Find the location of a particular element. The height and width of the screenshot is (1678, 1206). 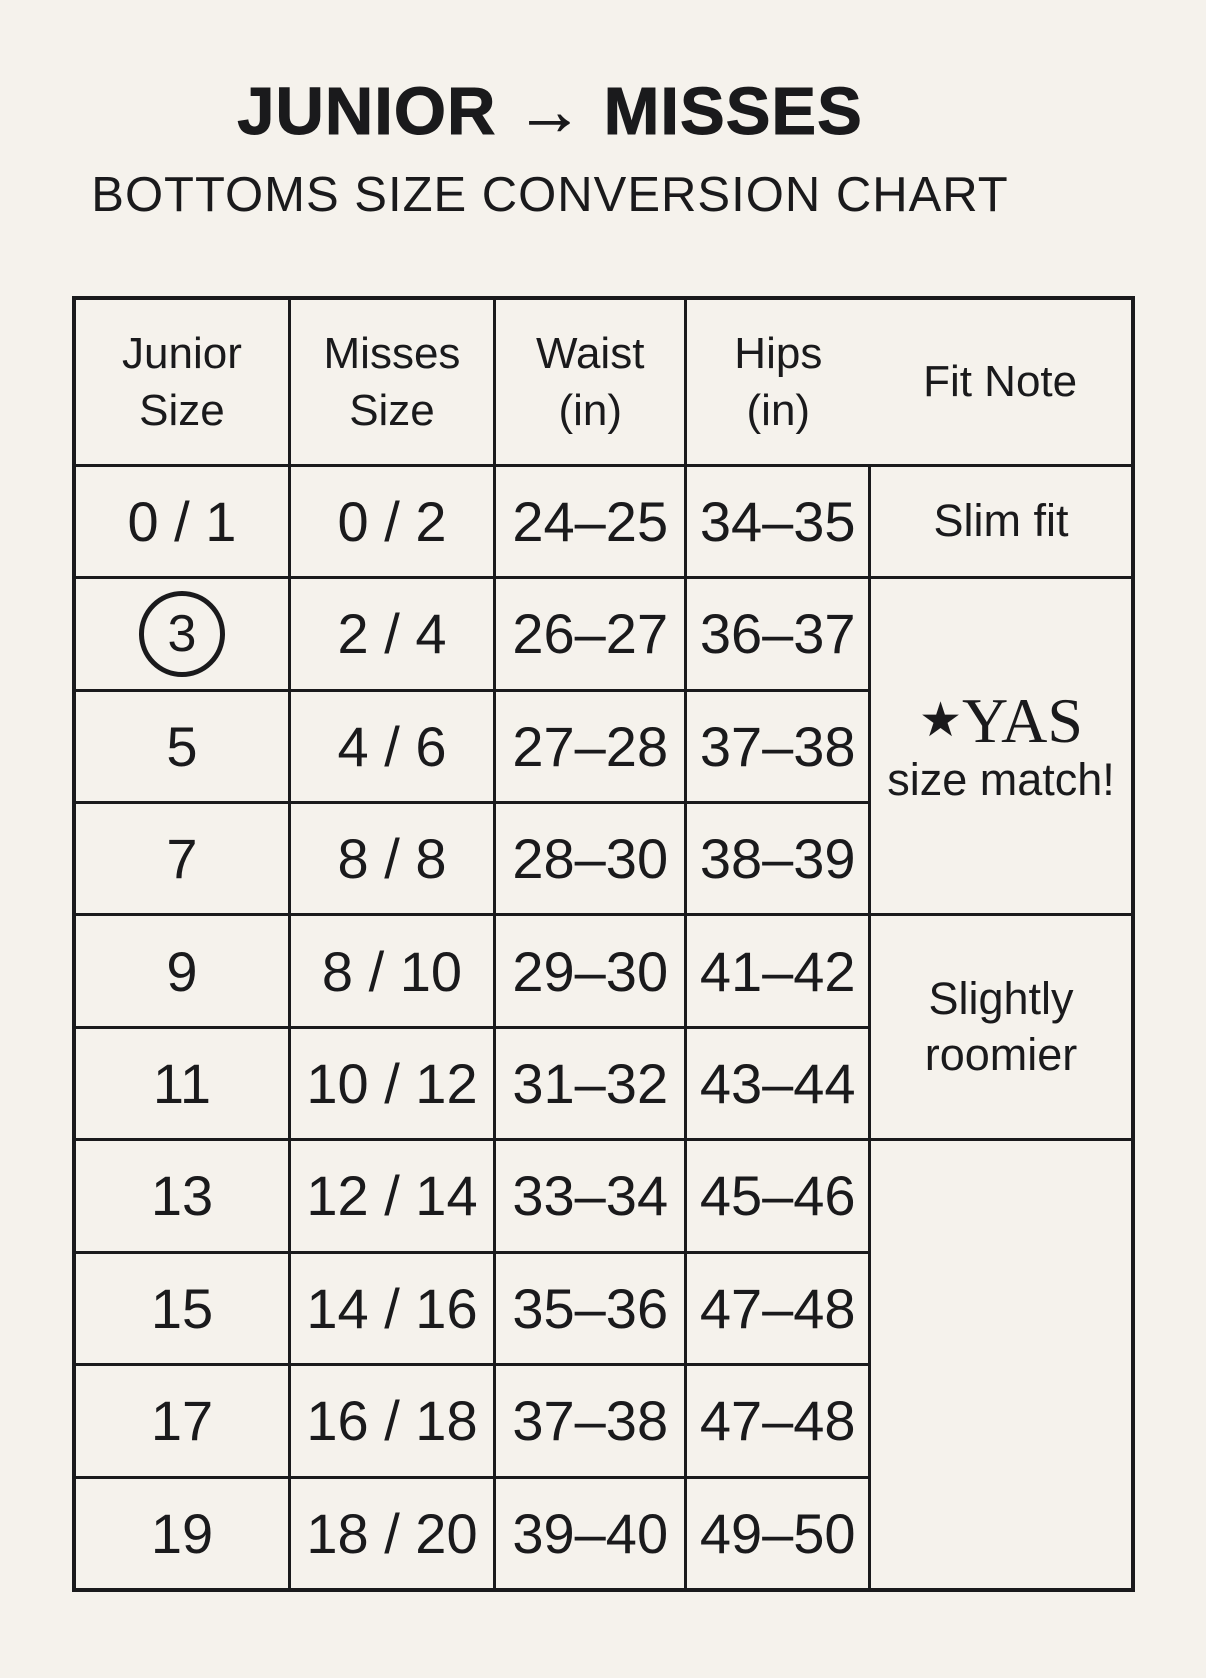

junior-size-cell: 9 is located at coordinates (182, 971).